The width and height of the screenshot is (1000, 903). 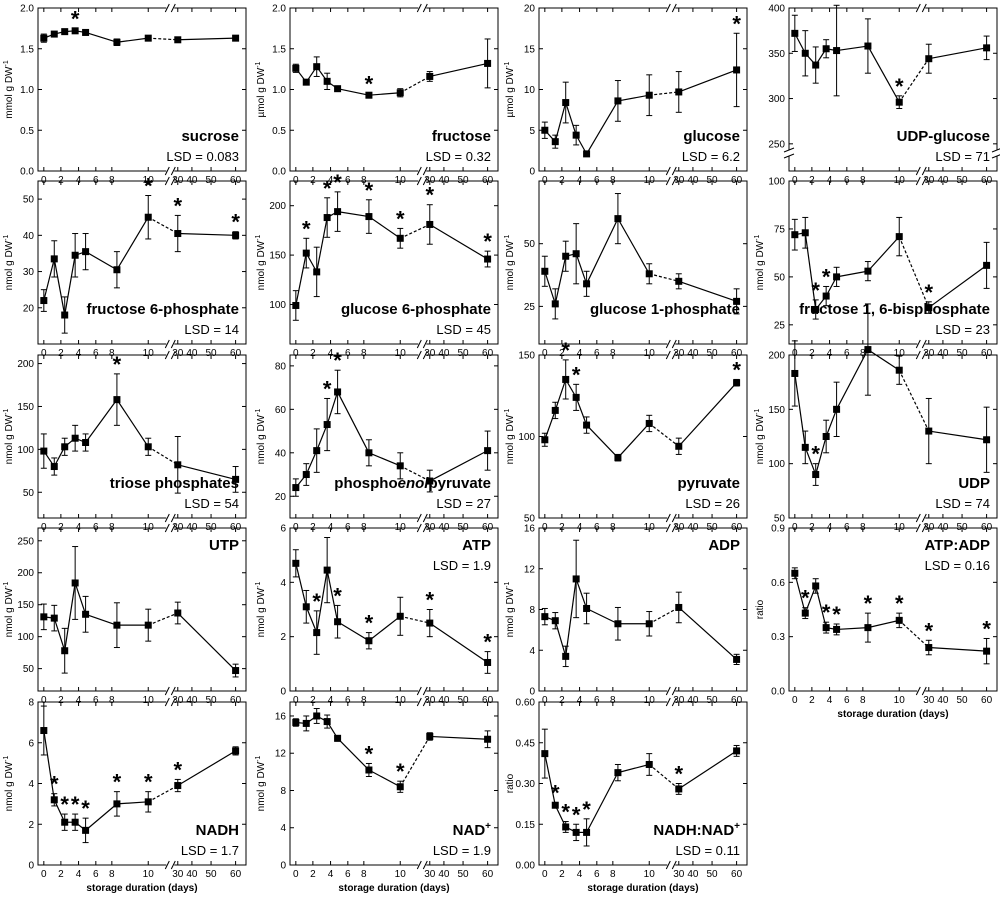 I want to click on x-tick-label: 10, so click(x=900, y=353).